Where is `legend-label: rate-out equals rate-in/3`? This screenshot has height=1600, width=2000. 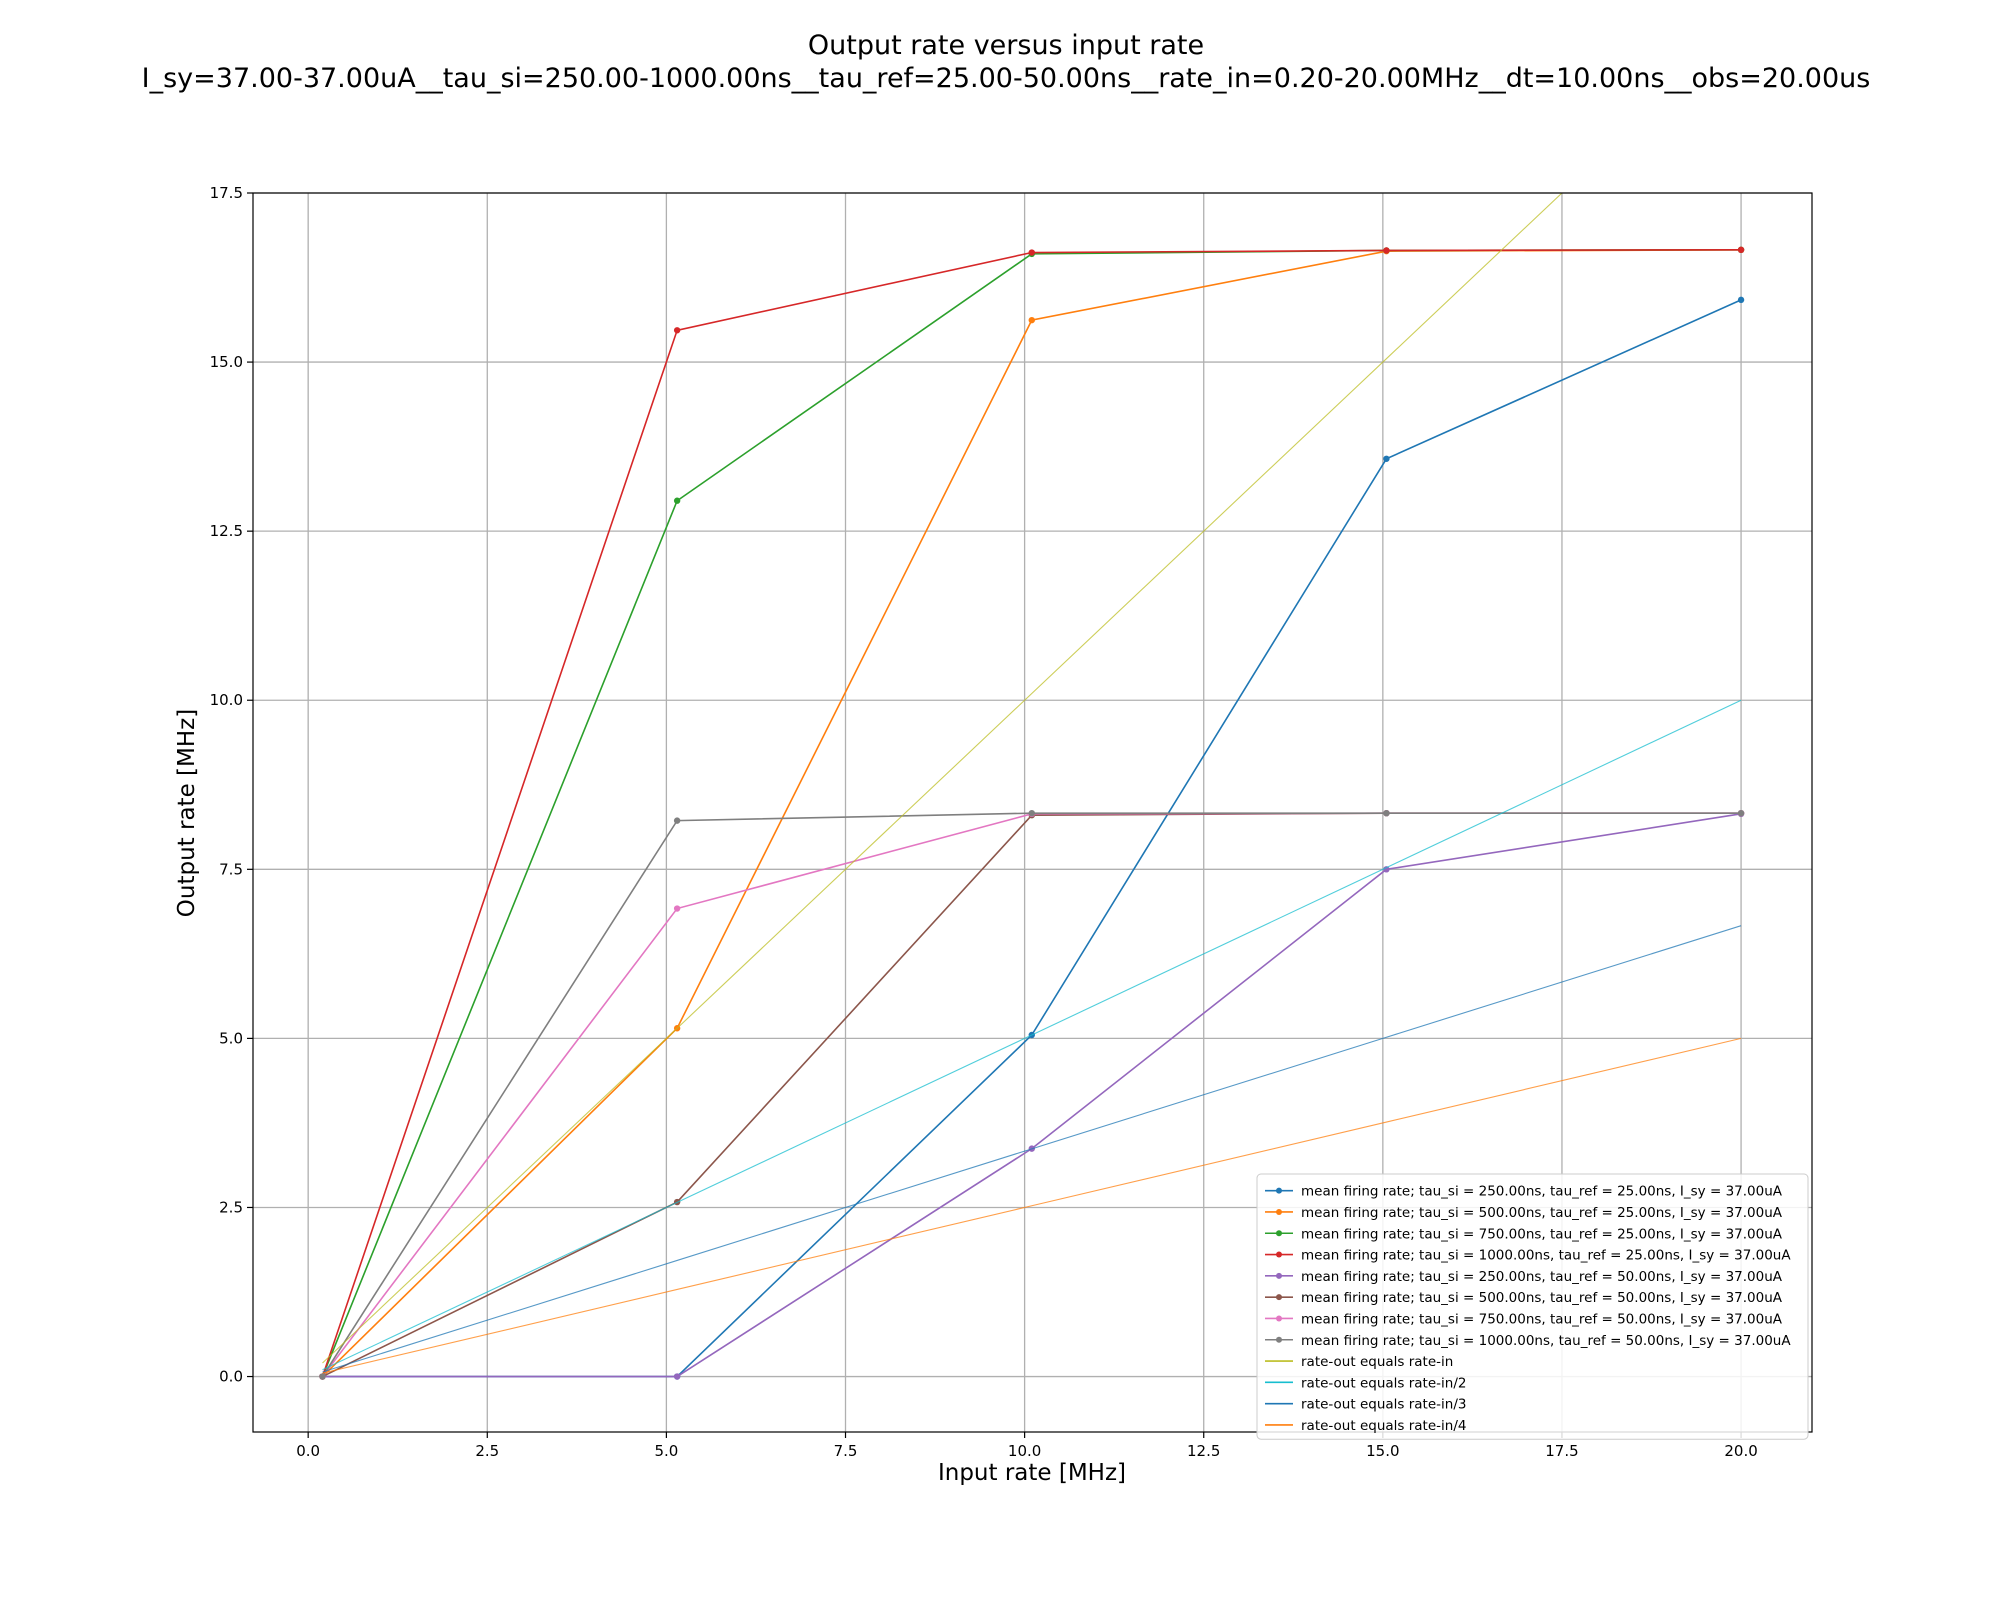 legend-label: rate-out equals rate-in/3 is located at coordinates (1383, 1405).